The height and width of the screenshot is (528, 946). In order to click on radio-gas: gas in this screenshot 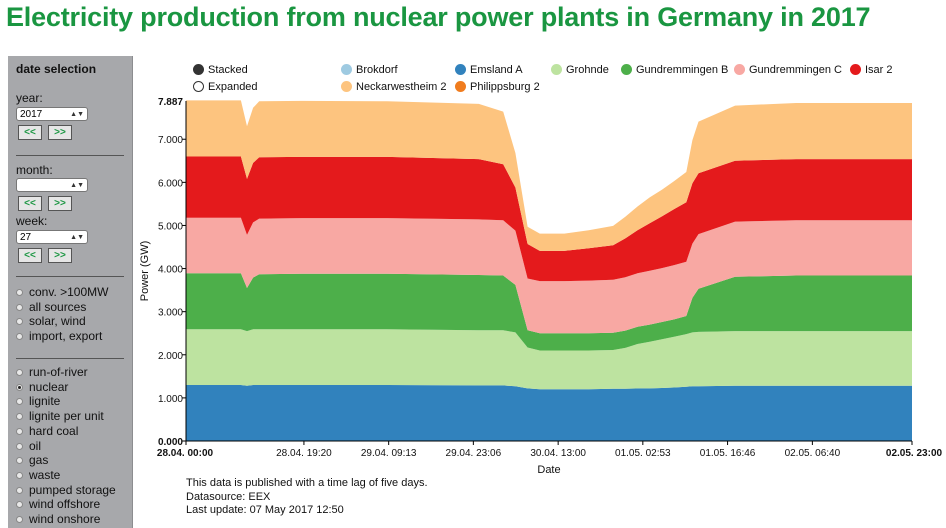, I will do `click(32, 460)`.